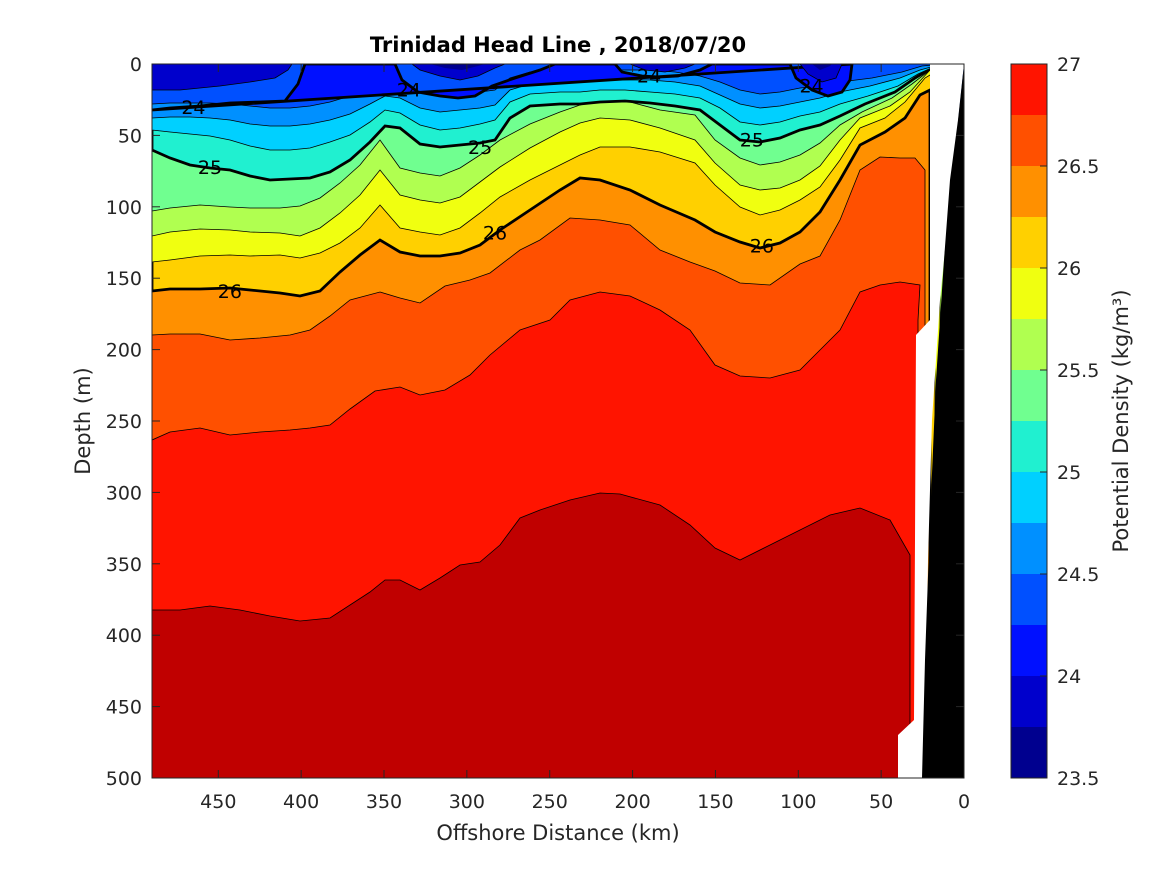  What do you see at coordinates (632, 802) in the screenshot?
I see `x-tick-label: 200` at bounding box center [632, 802].